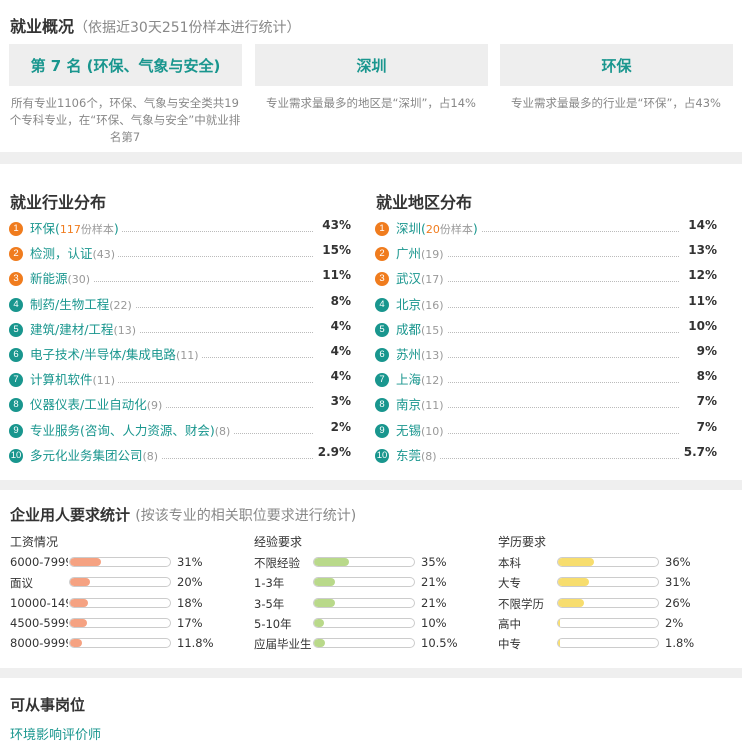 The image size is (742, 748). Describe the element at coordinates (21, 583) in the screenshot. I see `requirement-label: 面议` at that location.